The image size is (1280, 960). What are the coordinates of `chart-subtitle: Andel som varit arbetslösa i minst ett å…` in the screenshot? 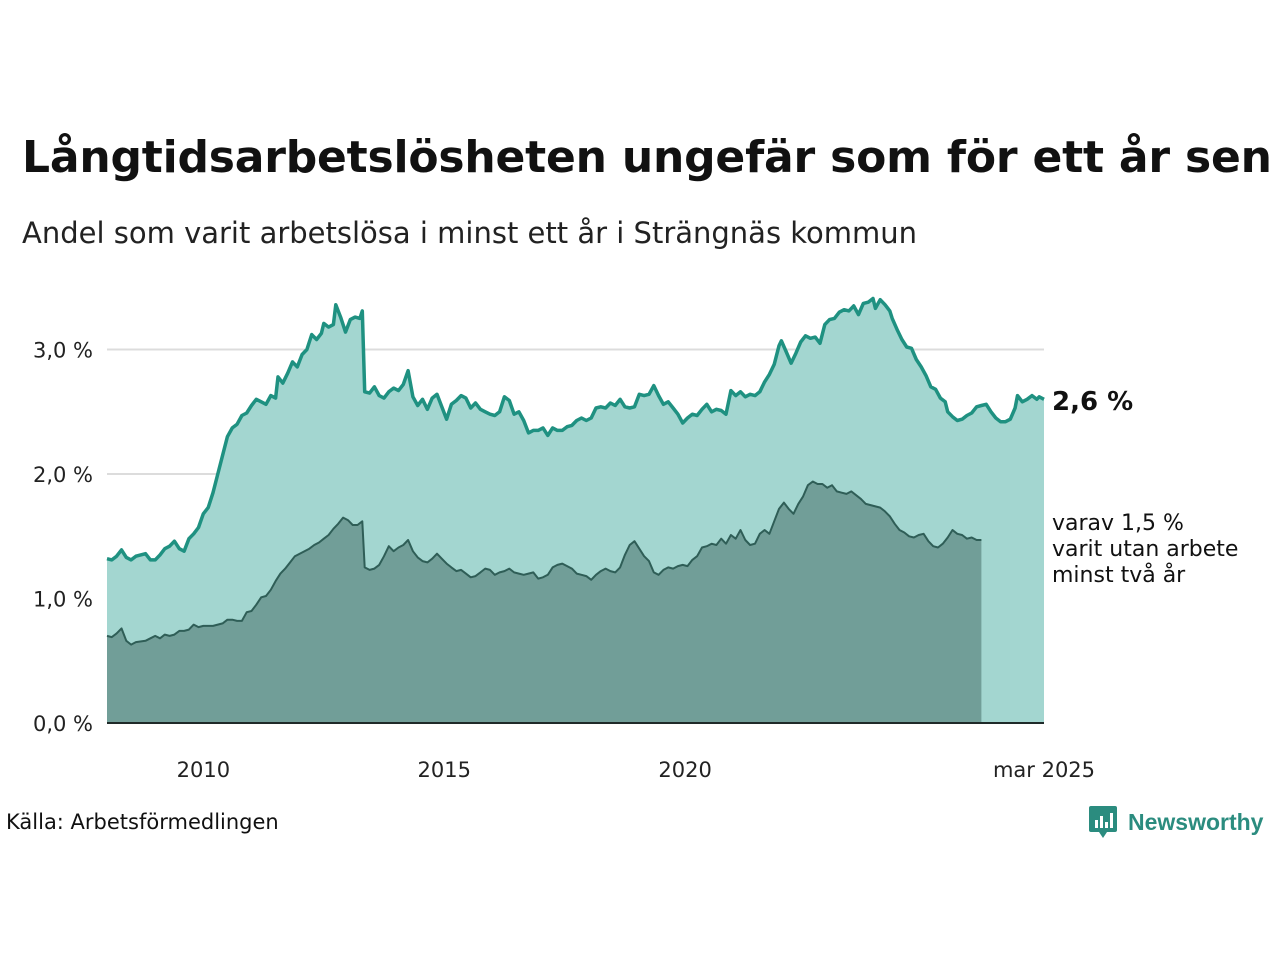 It's located at (470, 233).